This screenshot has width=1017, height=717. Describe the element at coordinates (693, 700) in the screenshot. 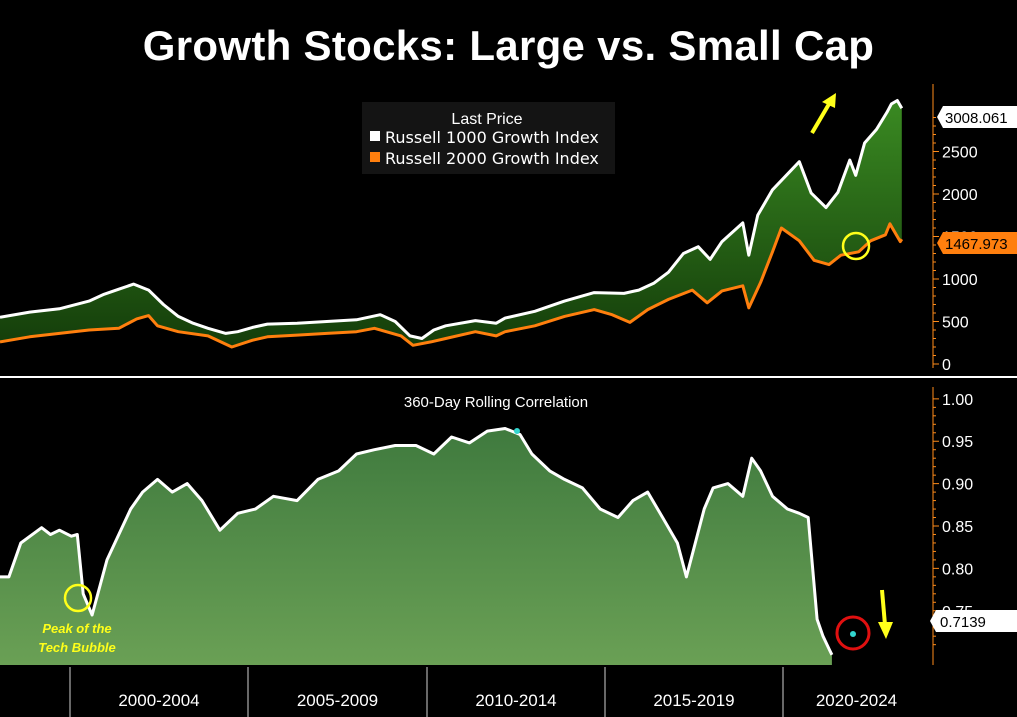

I see `x-tick-label: 2015-2019` at that location.